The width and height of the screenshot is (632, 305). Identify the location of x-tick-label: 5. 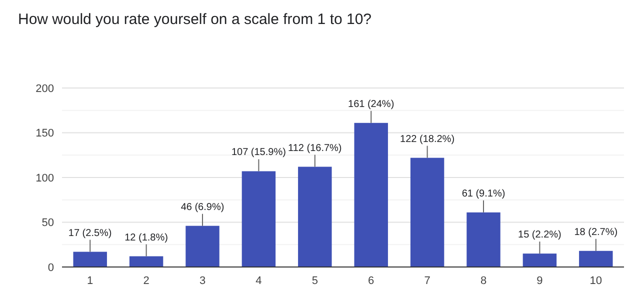
(315, 281).